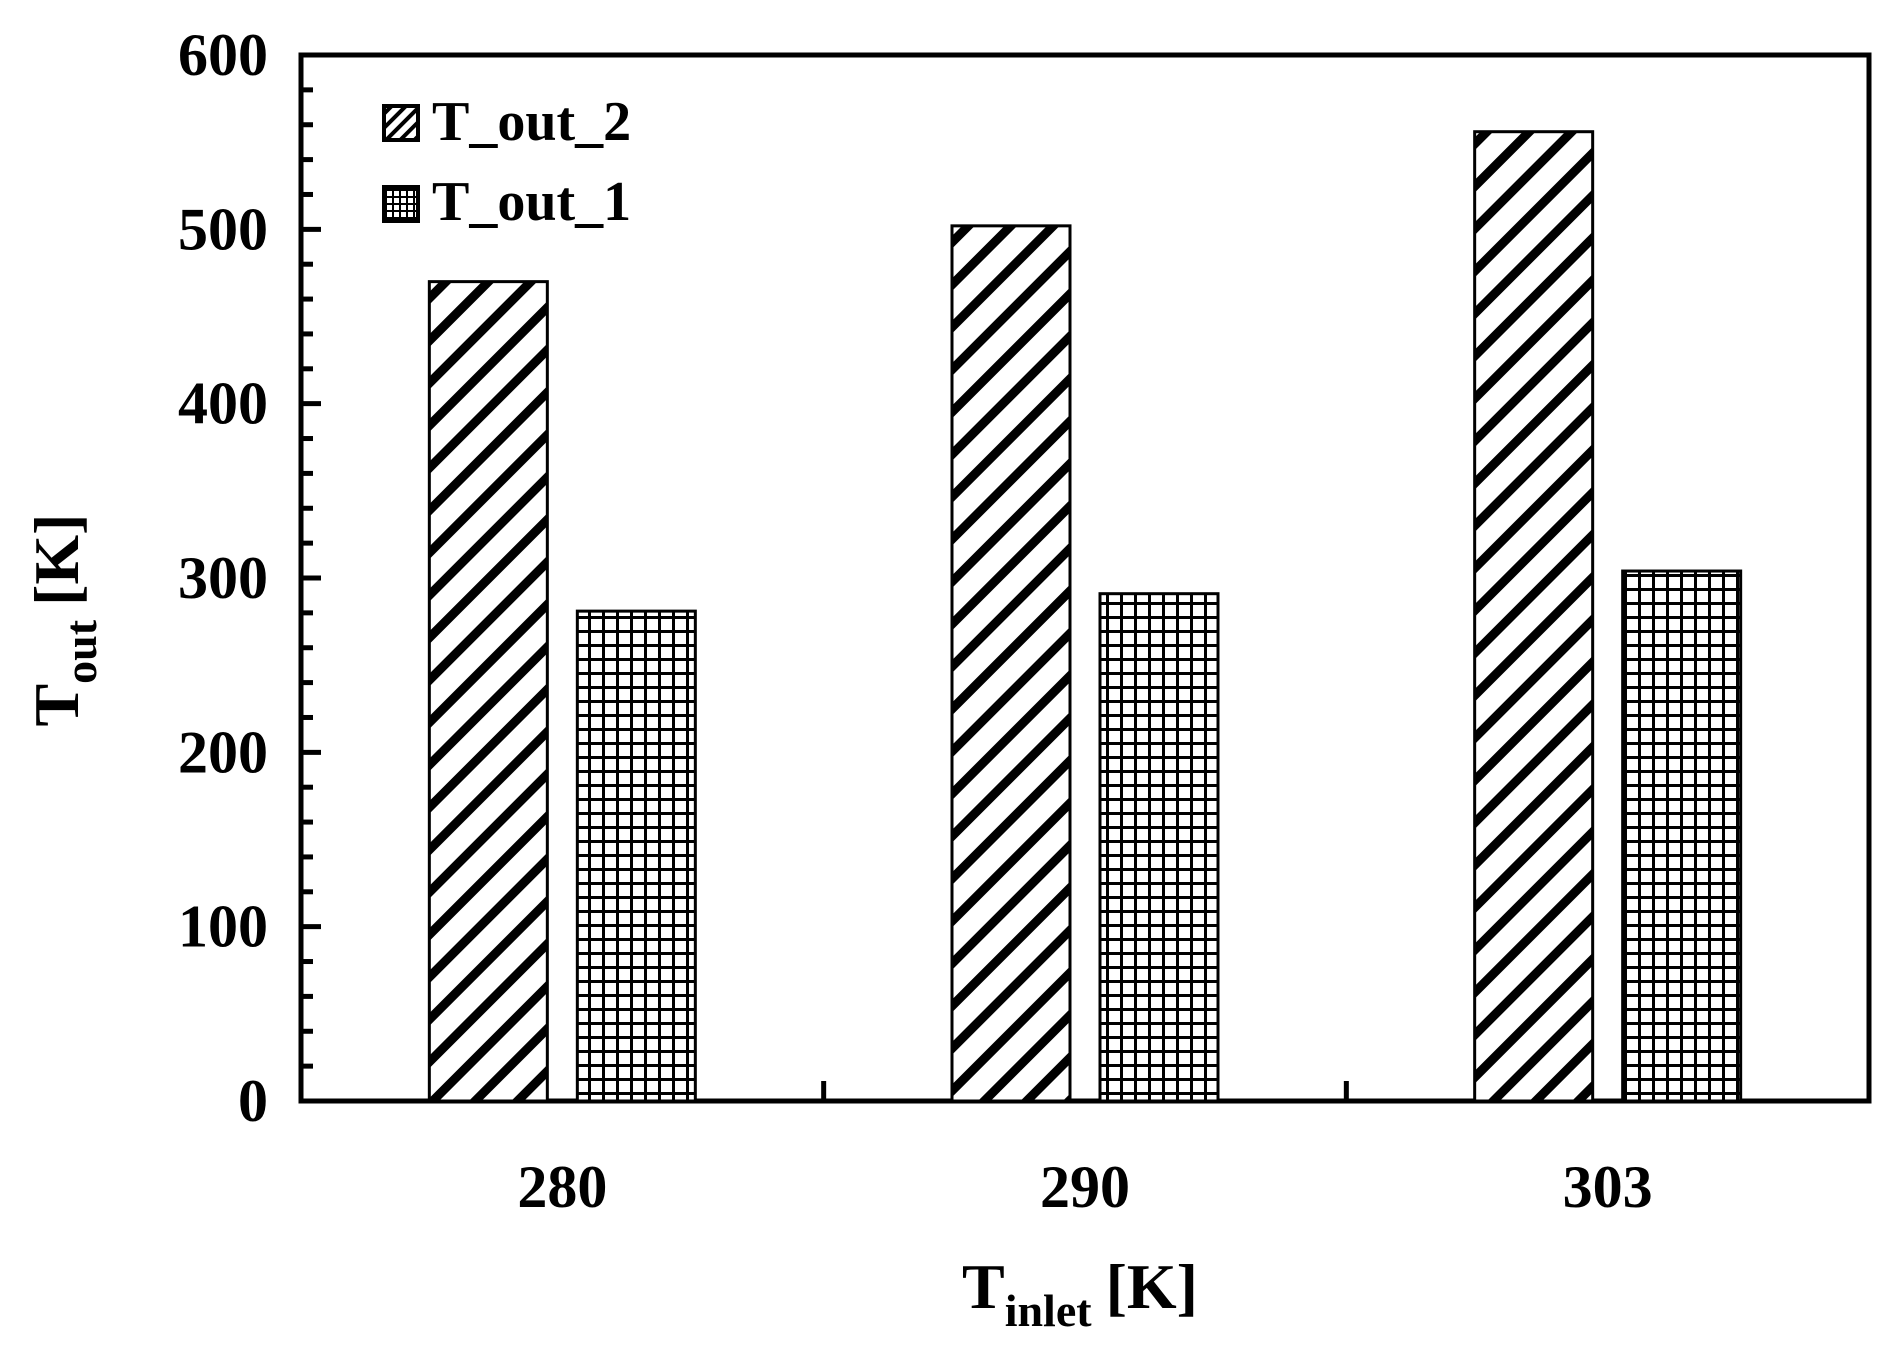 The image size is (1886, 1350). I want to click on x-axis-title: Tinlet [K], so click(1080, 1293).